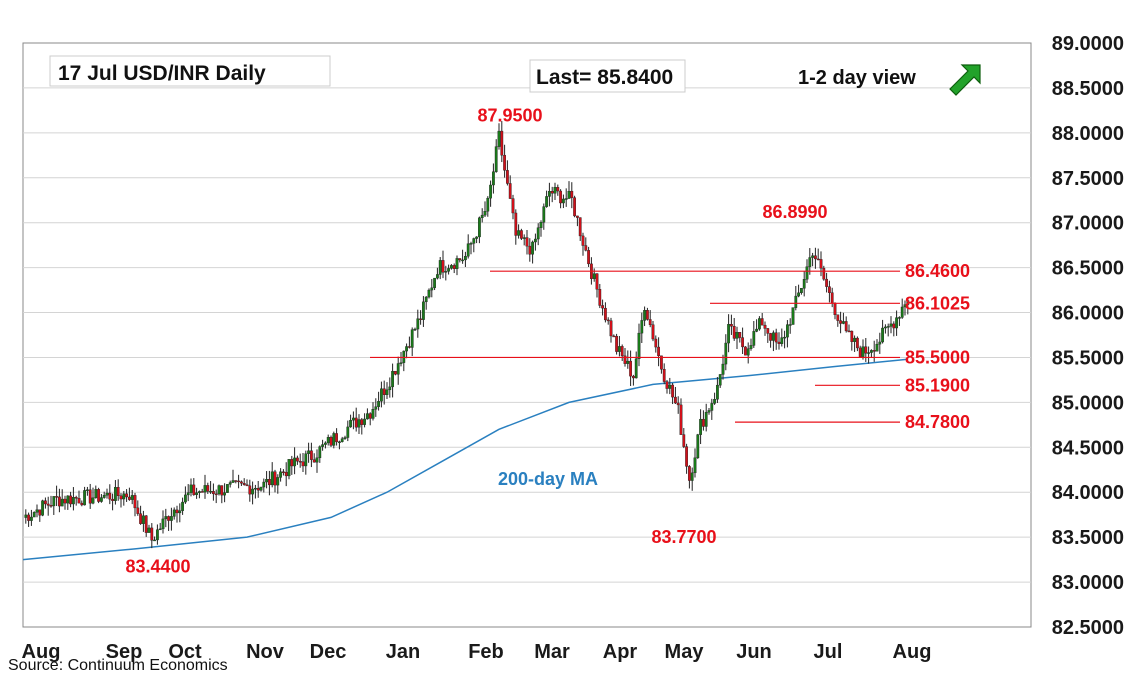 Image resolution: width=1134 pixels, height=680 pixels. What do you see at coordinates (828, 652) in the screenshot?
I see `x-tick-label: Jul` at bounding box center [828, 652].